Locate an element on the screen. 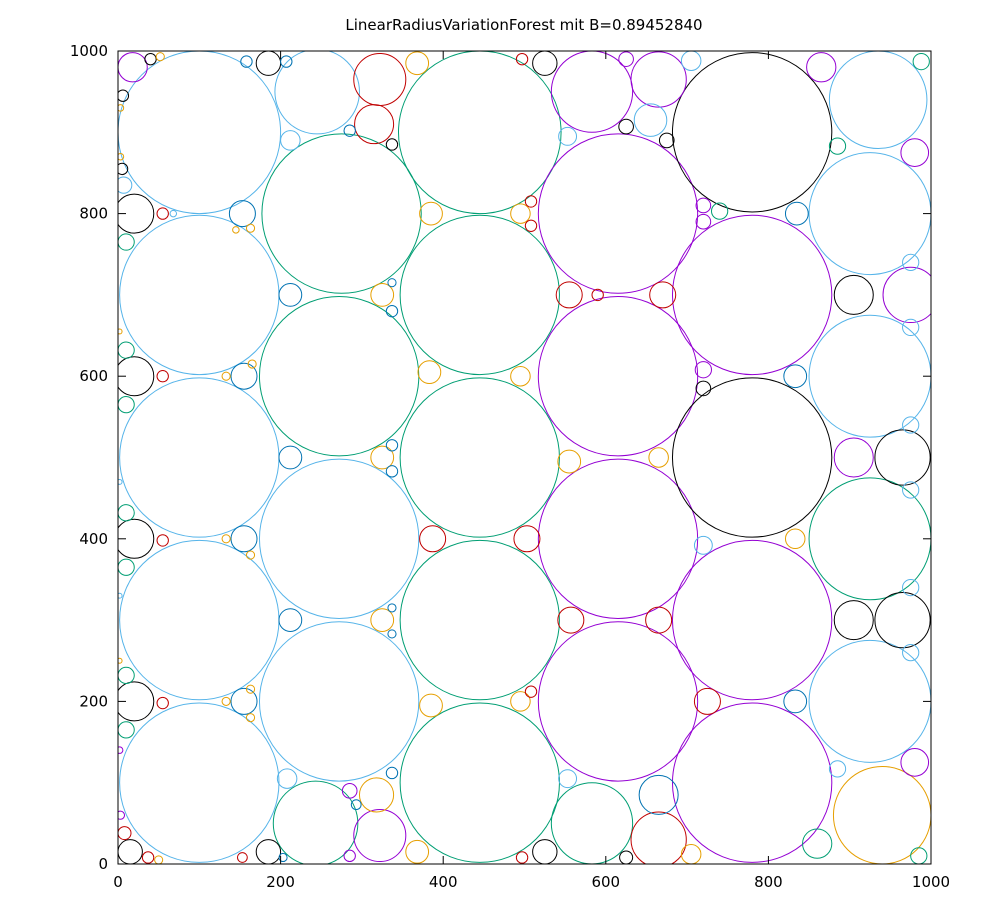  x-tick-label: 1000 is located at coordinates (931, 882).